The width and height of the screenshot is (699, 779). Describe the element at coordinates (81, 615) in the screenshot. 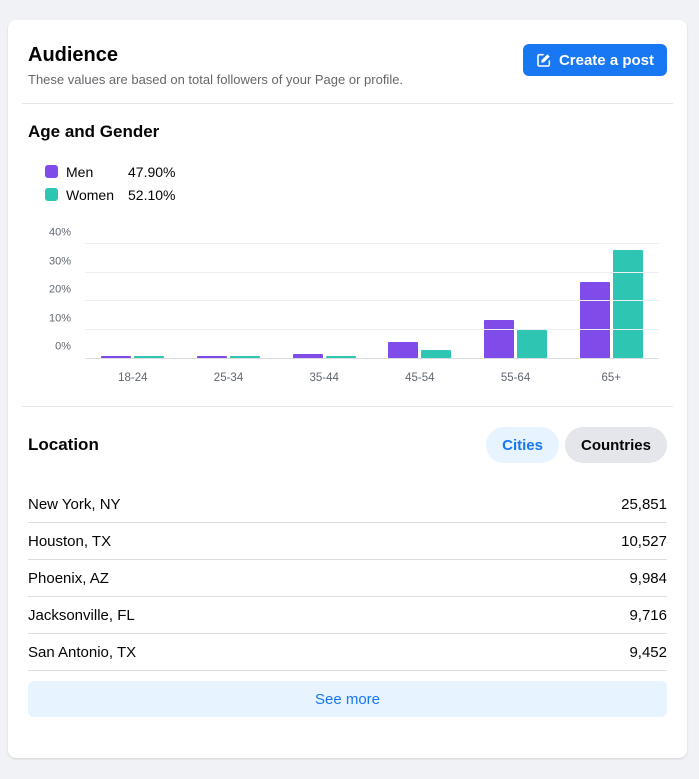

I see `location-name: Jacksonville, FL` at that location.